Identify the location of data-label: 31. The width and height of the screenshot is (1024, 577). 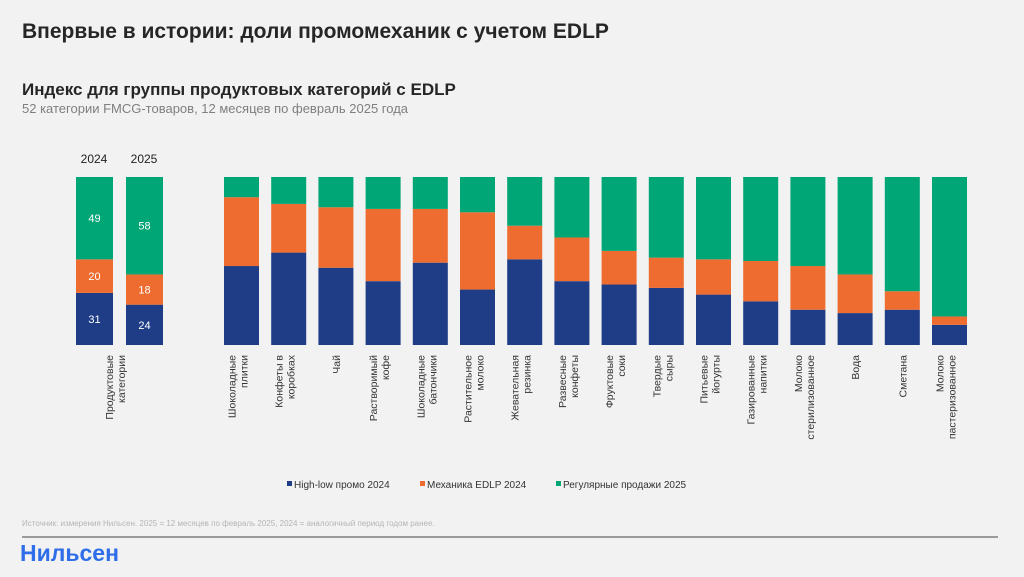
(94, 320).